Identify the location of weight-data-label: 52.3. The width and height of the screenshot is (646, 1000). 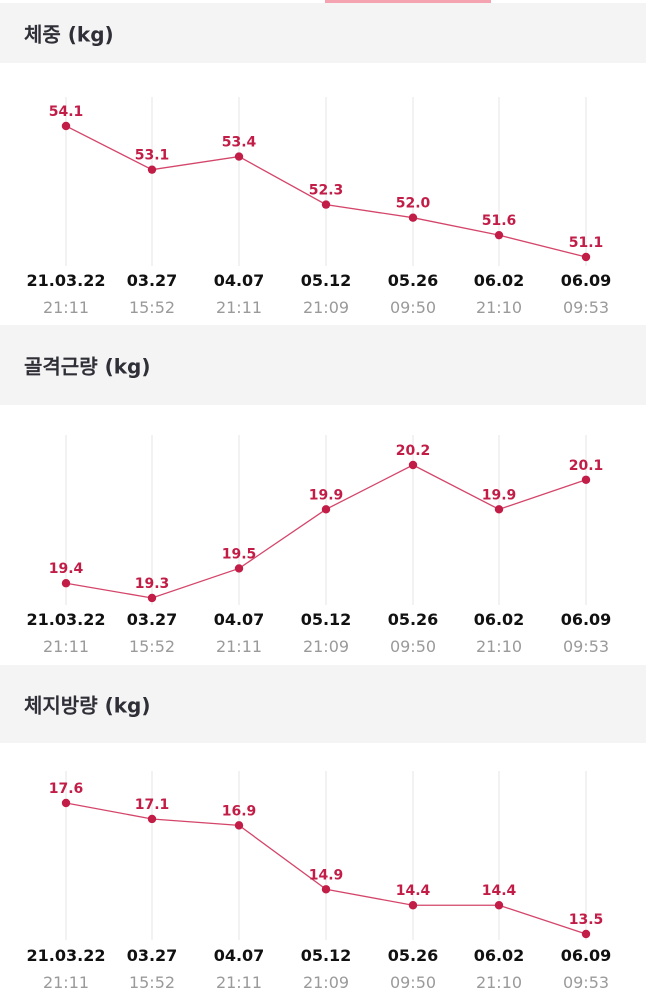
(326, 191).